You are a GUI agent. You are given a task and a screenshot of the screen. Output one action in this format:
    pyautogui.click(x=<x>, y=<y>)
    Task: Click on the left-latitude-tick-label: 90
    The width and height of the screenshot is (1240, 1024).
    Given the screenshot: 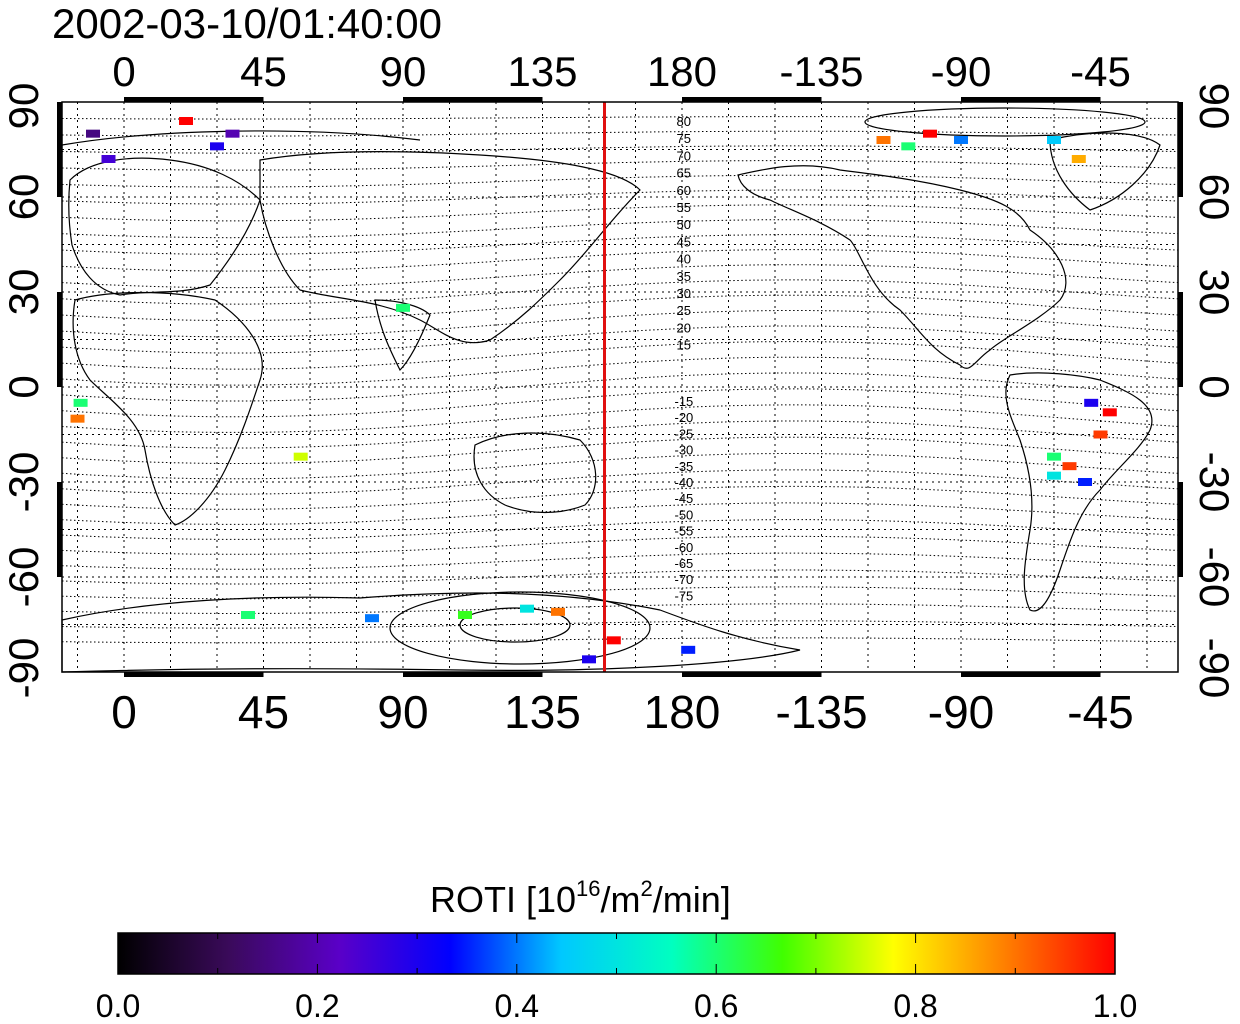 What is the action you would take?
    pyautogui.click(x=23, y=106)
    